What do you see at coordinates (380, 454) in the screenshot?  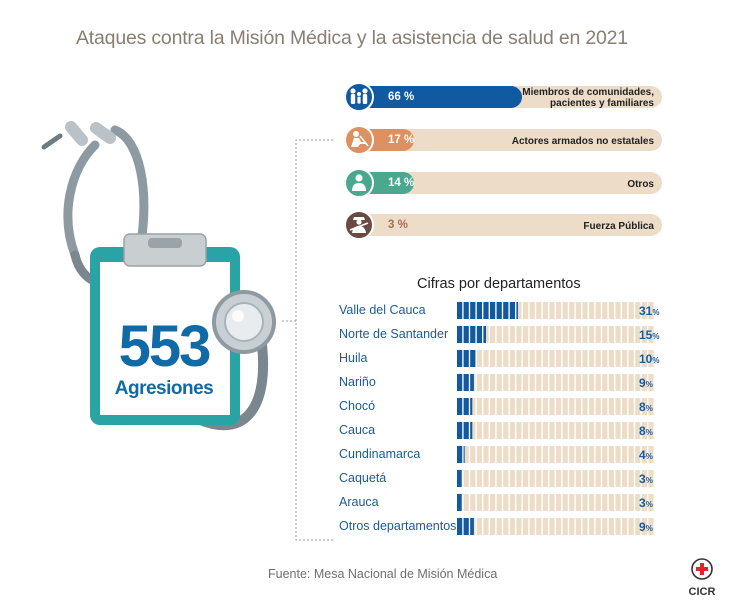 I see `department-name: Cundinamarca` at bounding box center [380, 454].